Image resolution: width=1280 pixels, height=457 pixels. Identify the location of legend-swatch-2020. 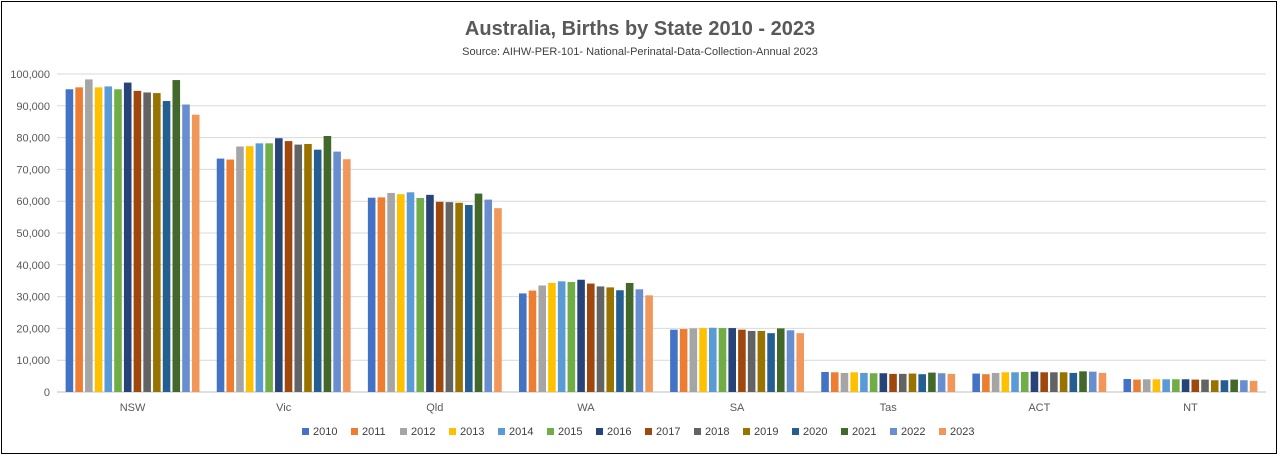
(795, 431).